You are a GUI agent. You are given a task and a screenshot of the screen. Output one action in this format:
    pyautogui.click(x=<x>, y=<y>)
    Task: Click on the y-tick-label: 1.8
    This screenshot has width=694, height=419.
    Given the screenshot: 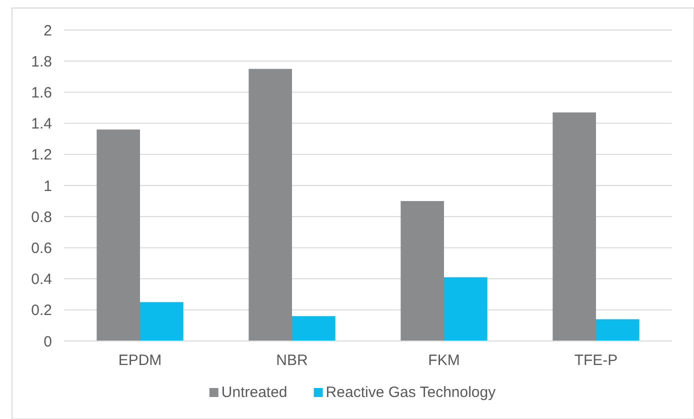 What is the action you would take?
    pyautogui.click(x=41, y=61)
    